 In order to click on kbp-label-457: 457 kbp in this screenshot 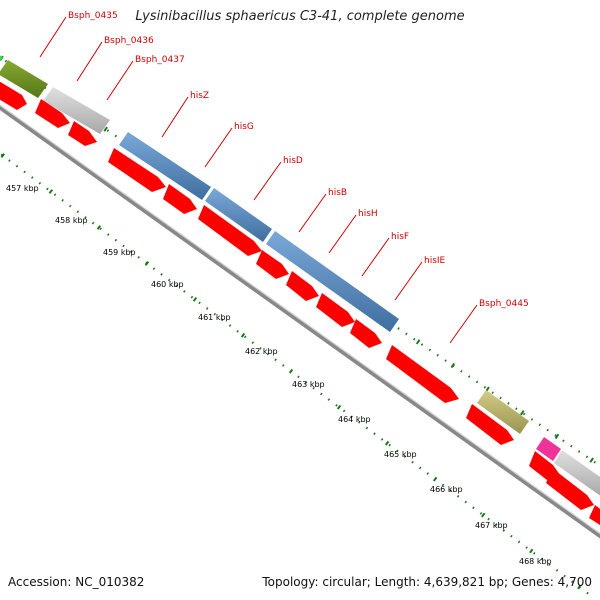, I will do `click(22, 188)`.